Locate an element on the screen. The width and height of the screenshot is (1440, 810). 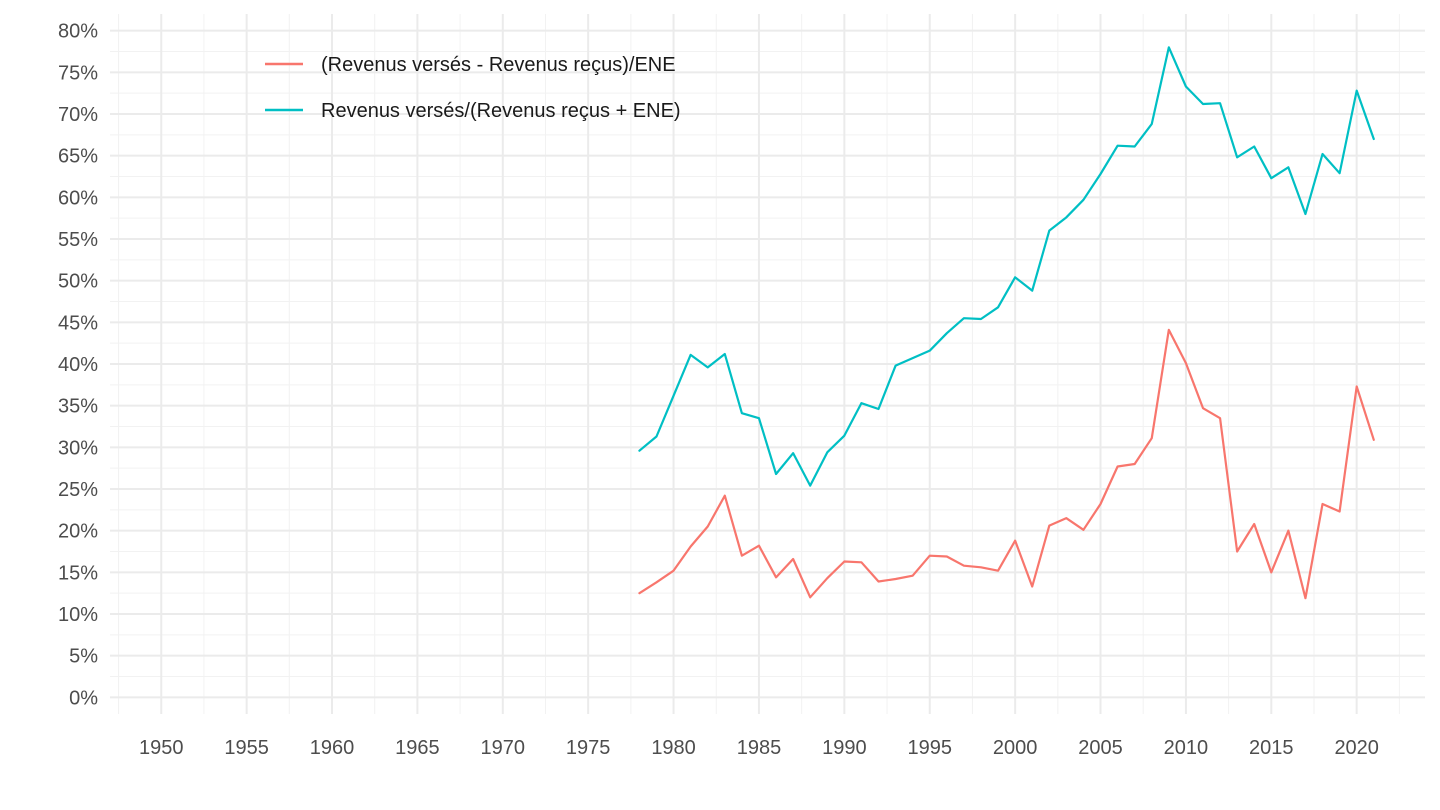
y-tick-label: 55% is located at coordinates (78, 240).